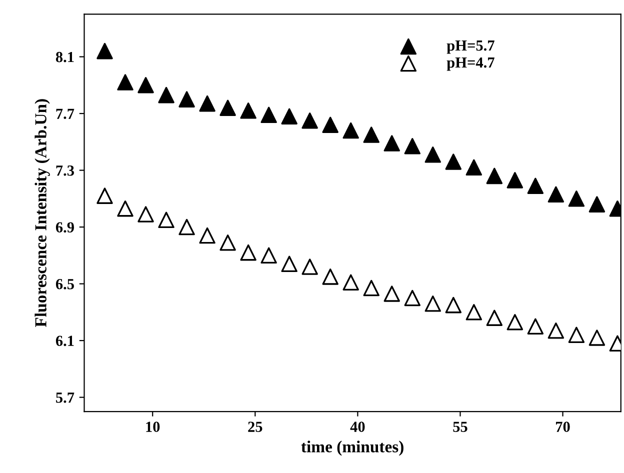  I want to click on legend-label: pH=4.7, so click(470, 64).